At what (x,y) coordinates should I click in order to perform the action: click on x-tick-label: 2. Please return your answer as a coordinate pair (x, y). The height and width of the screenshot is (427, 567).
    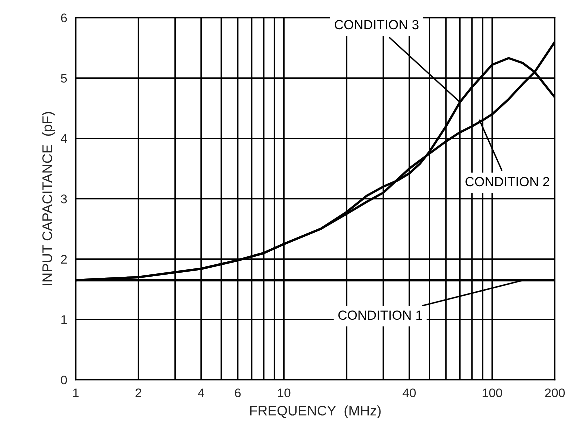
    Looking at the image, I should click on (139, 393).